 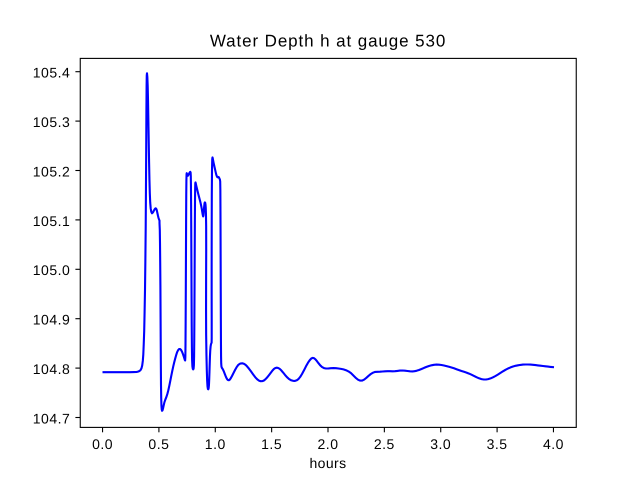 I want to click on svg-text: 0.5, so click(x=158, y=444).